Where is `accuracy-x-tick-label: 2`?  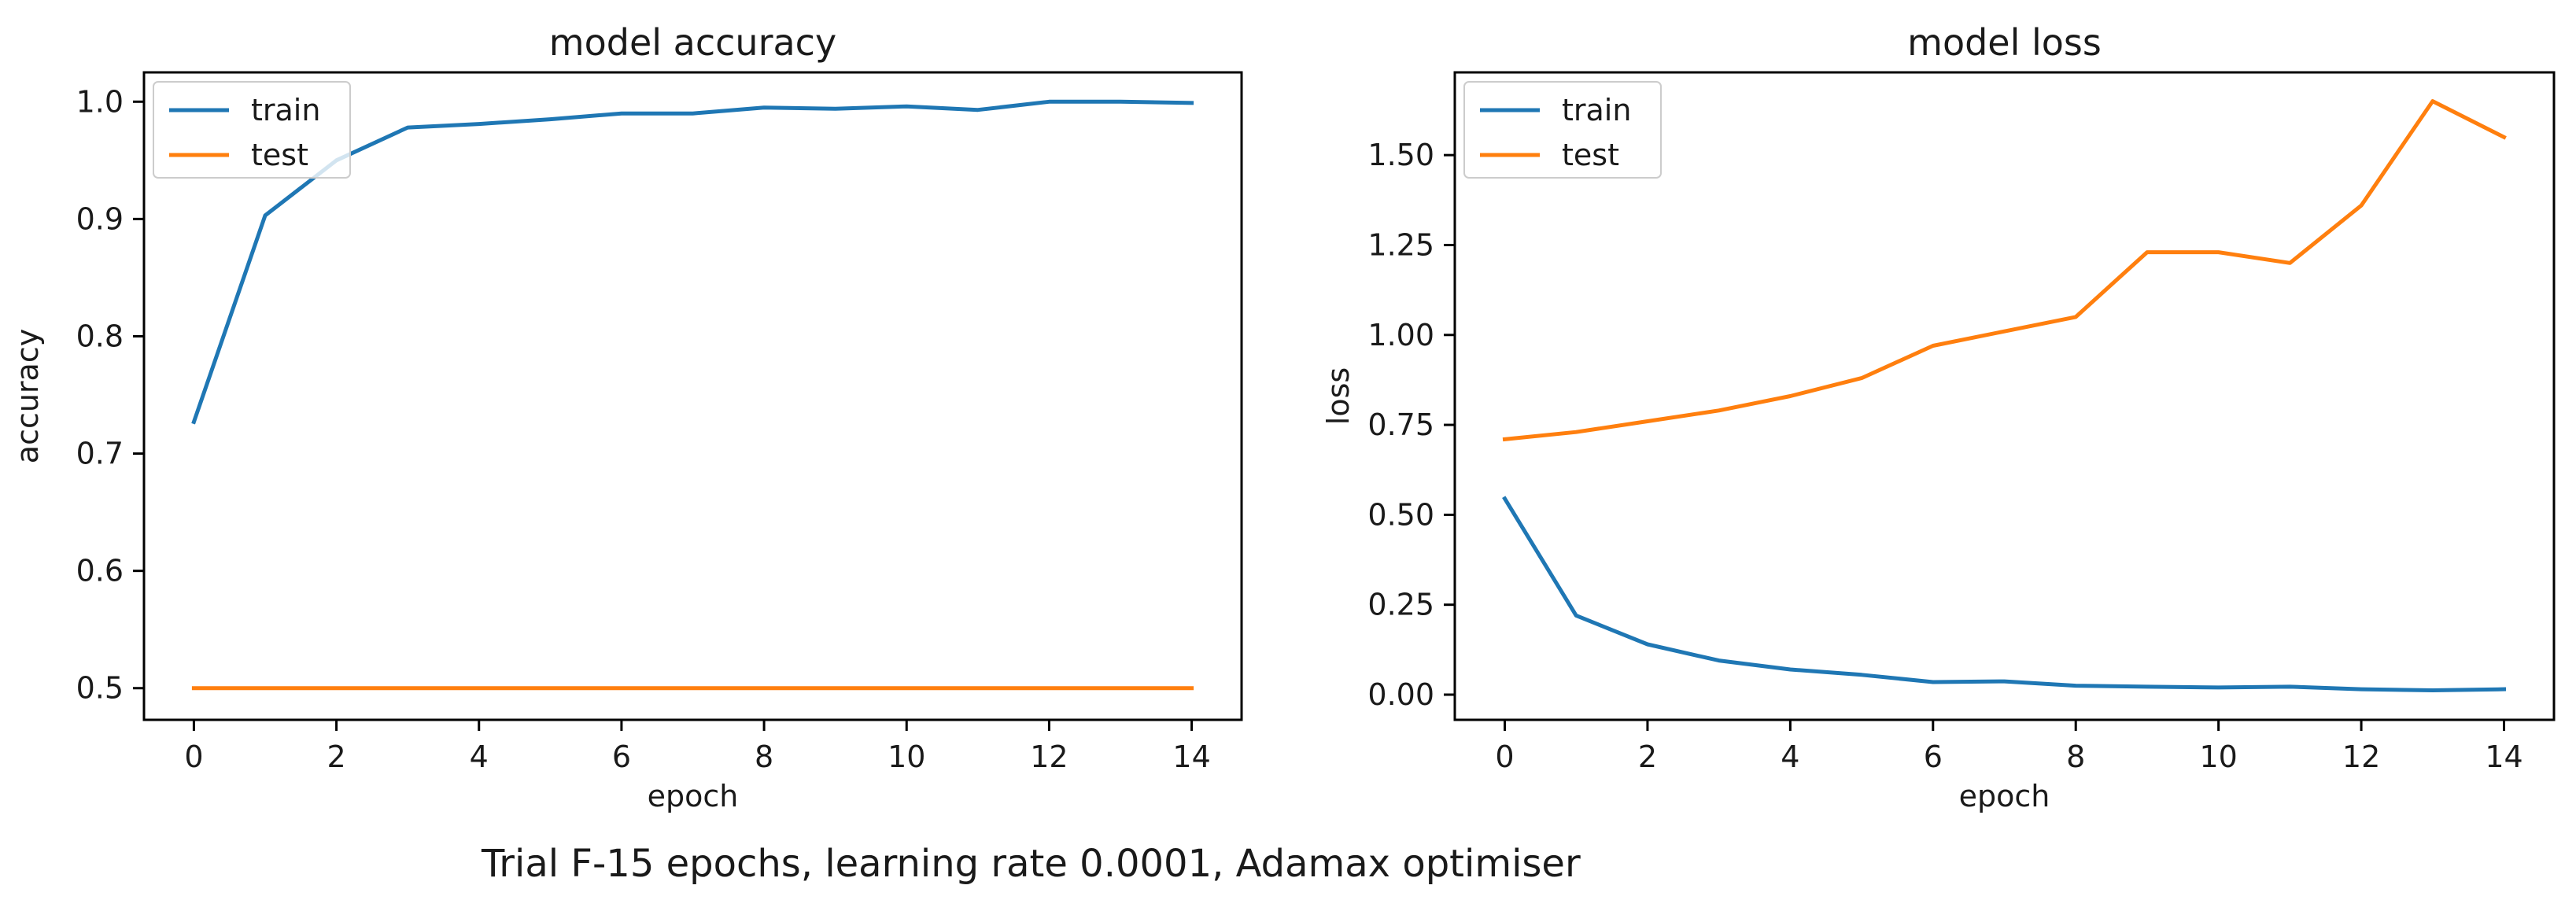 accuracy-x-tick-label: 2 is located at coordinates (336, 756).